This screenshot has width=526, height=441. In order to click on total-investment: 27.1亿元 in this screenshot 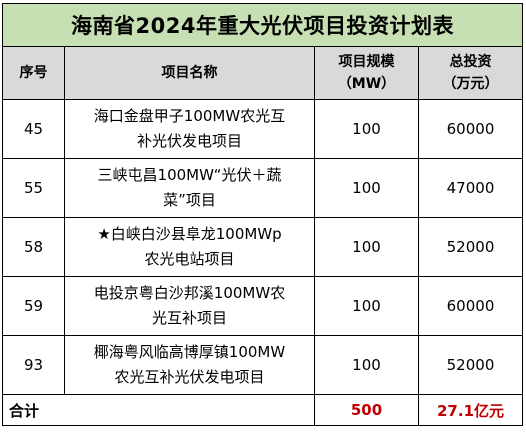, I will do `click(470, 410)`.